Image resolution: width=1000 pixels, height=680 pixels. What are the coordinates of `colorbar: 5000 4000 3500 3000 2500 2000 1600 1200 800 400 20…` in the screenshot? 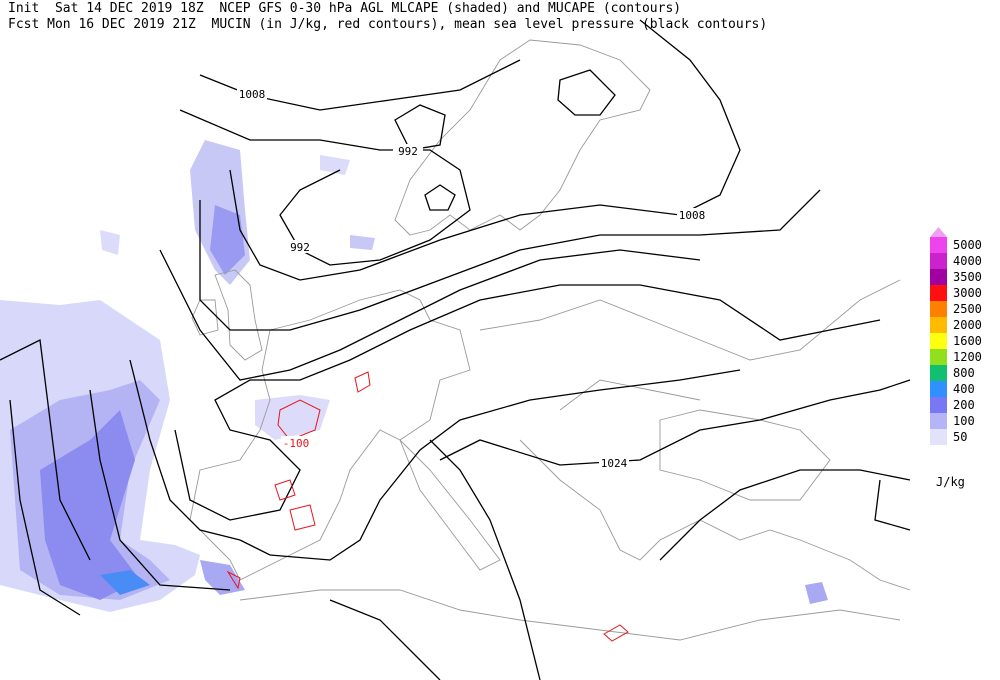 It's located at (956, 336).